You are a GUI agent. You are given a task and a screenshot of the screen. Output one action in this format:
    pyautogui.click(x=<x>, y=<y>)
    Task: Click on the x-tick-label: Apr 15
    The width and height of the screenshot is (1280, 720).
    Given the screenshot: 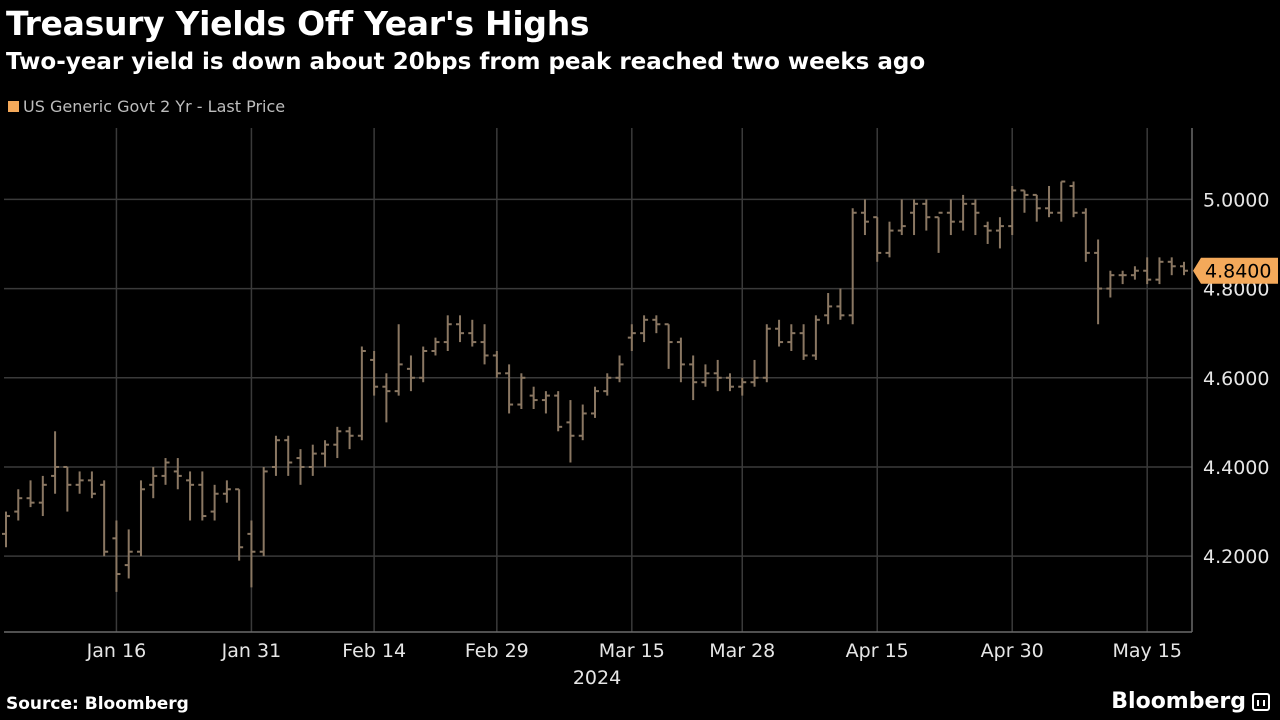 What is the action you would take?
    pyautogui.click(x=877, y=651)
    